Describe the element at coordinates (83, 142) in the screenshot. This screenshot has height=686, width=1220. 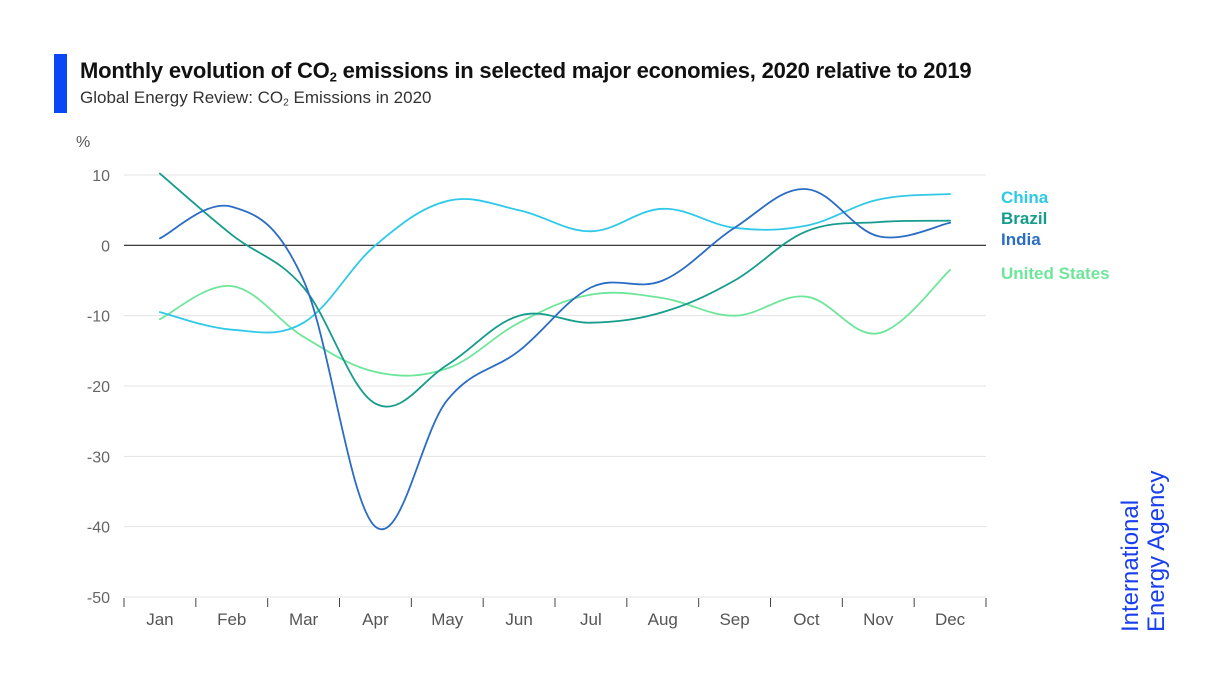
I see `y-axis-unit-label: %` at that location.